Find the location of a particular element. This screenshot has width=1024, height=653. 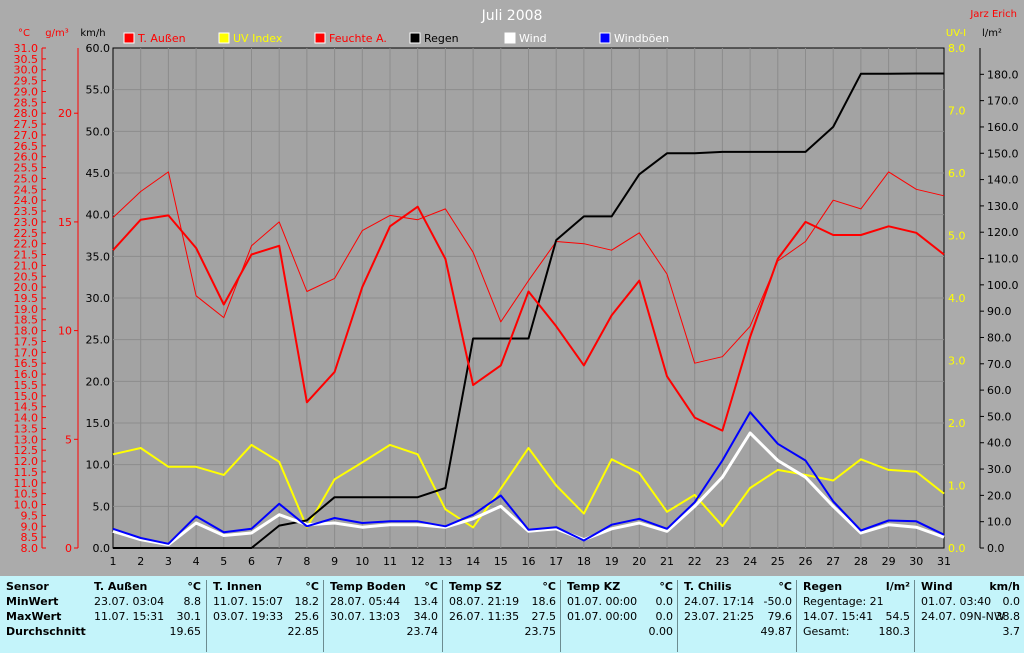

temp-axis-tick-label: 27.5 is located at coordinates (26, 124).